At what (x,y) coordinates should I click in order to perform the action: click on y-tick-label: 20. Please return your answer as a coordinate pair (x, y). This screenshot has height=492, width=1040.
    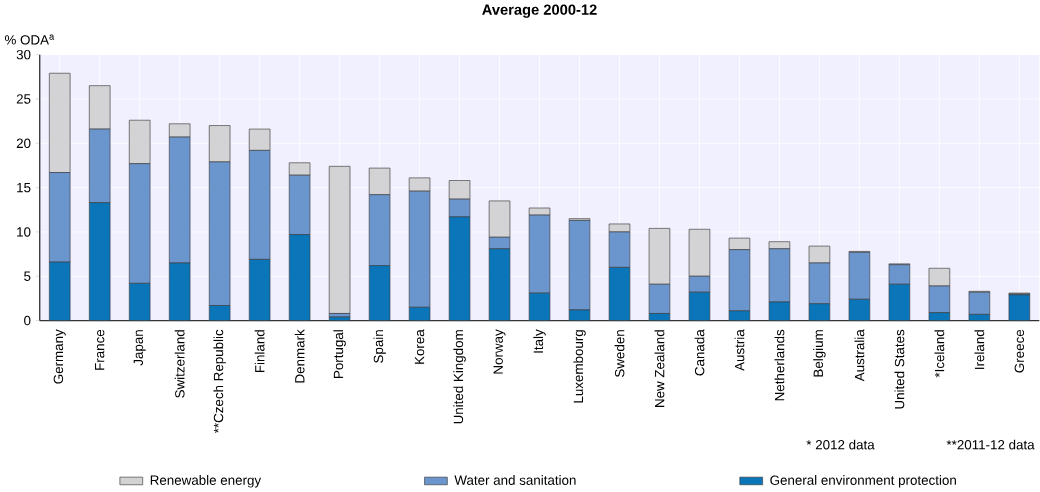
    Looking at the image, I should click on (23, 143).